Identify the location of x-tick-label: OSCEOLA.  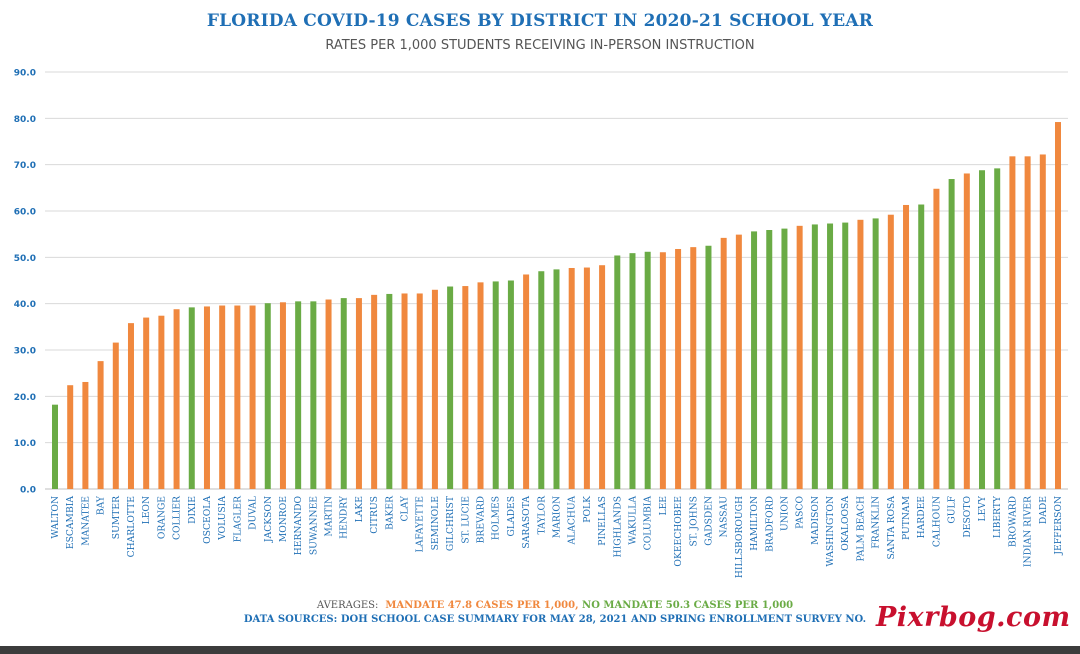
(207, 520).